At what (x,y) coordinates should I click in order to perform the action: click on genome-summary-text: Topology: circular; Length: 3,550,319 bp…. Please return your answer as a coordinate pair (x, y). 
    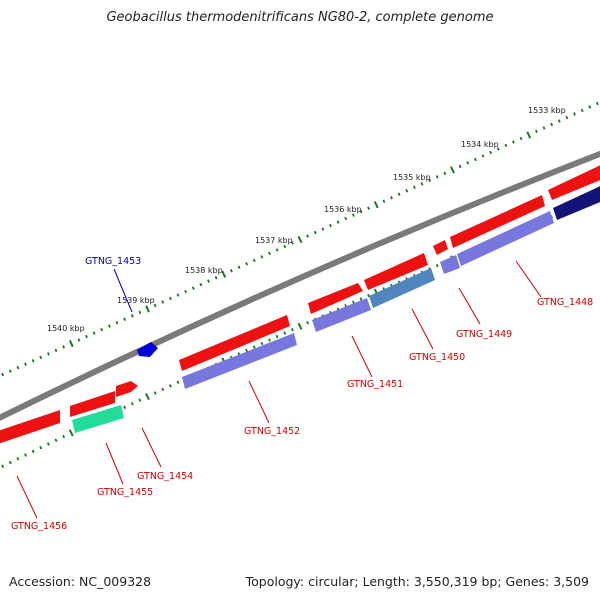
    Looking at the image, I should click on (417, 581).